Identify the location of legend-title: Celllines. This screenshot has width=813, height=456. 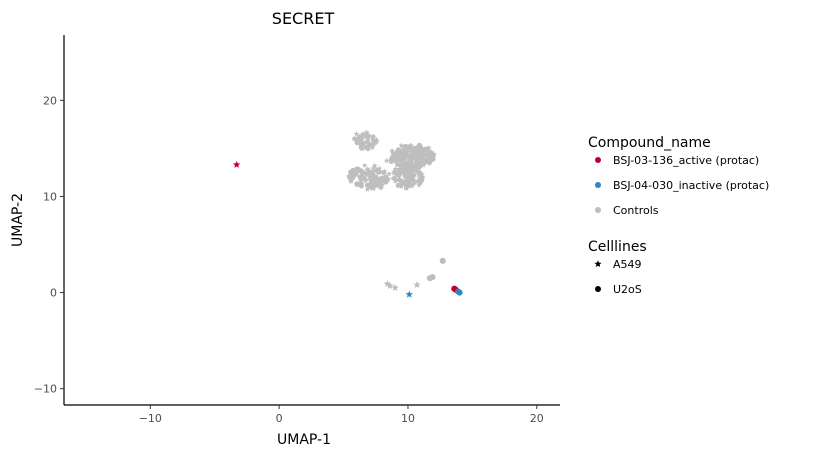
(617, 247).